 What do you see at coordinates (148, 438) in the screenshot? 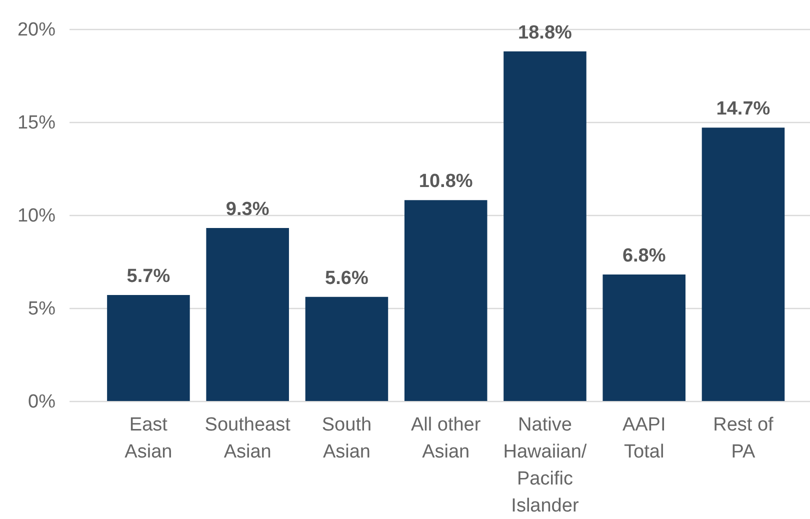
I see `x-tick-label: East Asian` at bounding box center [148, 438].